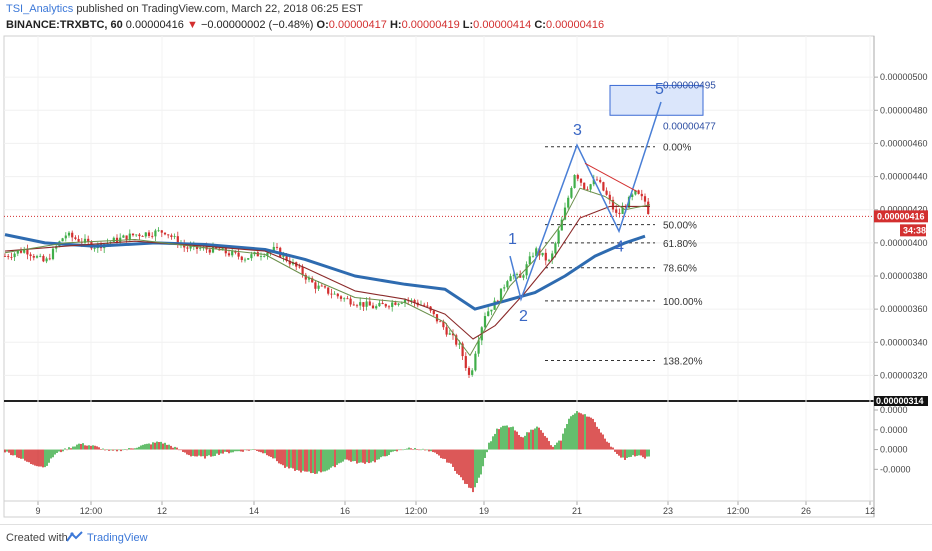 Image resolution: width=932 pixels, height=551 pixels. Describe the element at coordinates (117, 538) in the screenshot. I see `tradingview-brand-link: TradingView` at that location.